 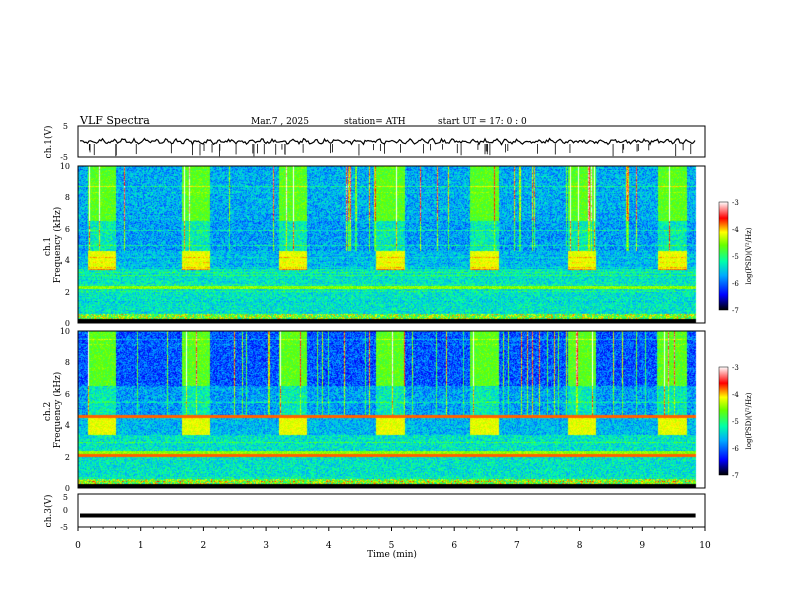 I want to click on ch3-ytick-minus5: -5, so click(x=64, y=527).